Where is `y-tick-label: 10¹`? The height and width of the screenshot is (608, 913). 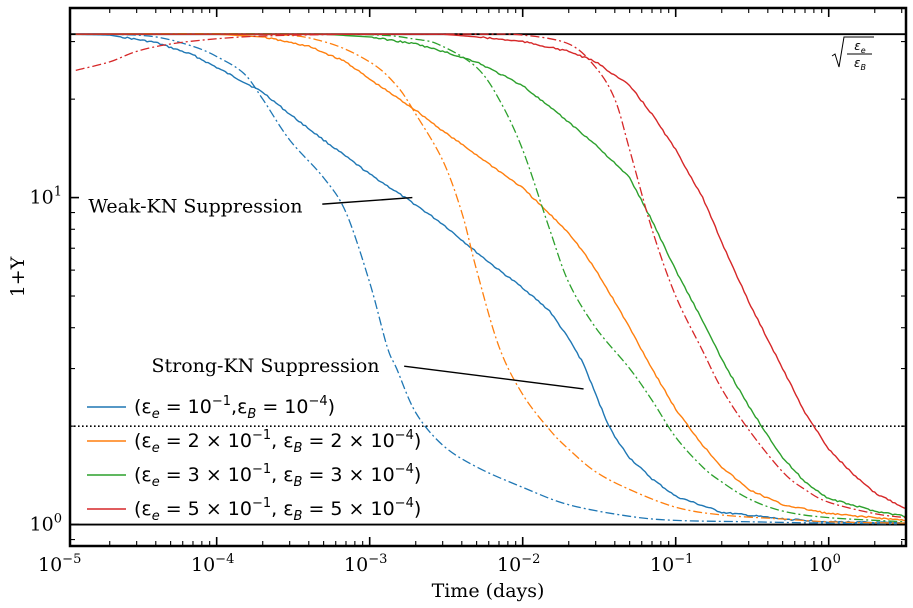 y-tick-label: 10¹ is located at coordinates (46, 197).